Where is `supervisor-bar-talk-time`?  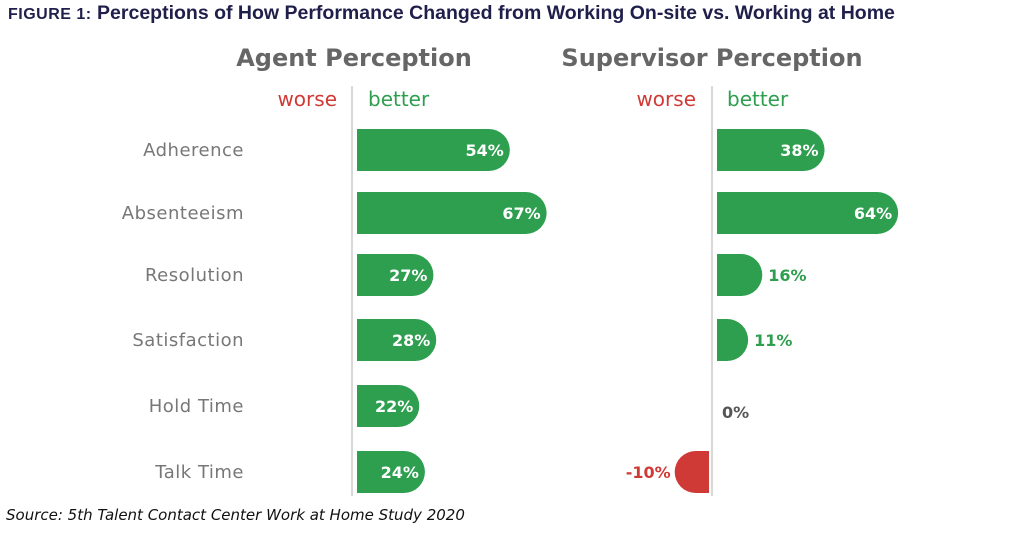 supervisor-bar-talk-time is located at coordinates (691, 472).